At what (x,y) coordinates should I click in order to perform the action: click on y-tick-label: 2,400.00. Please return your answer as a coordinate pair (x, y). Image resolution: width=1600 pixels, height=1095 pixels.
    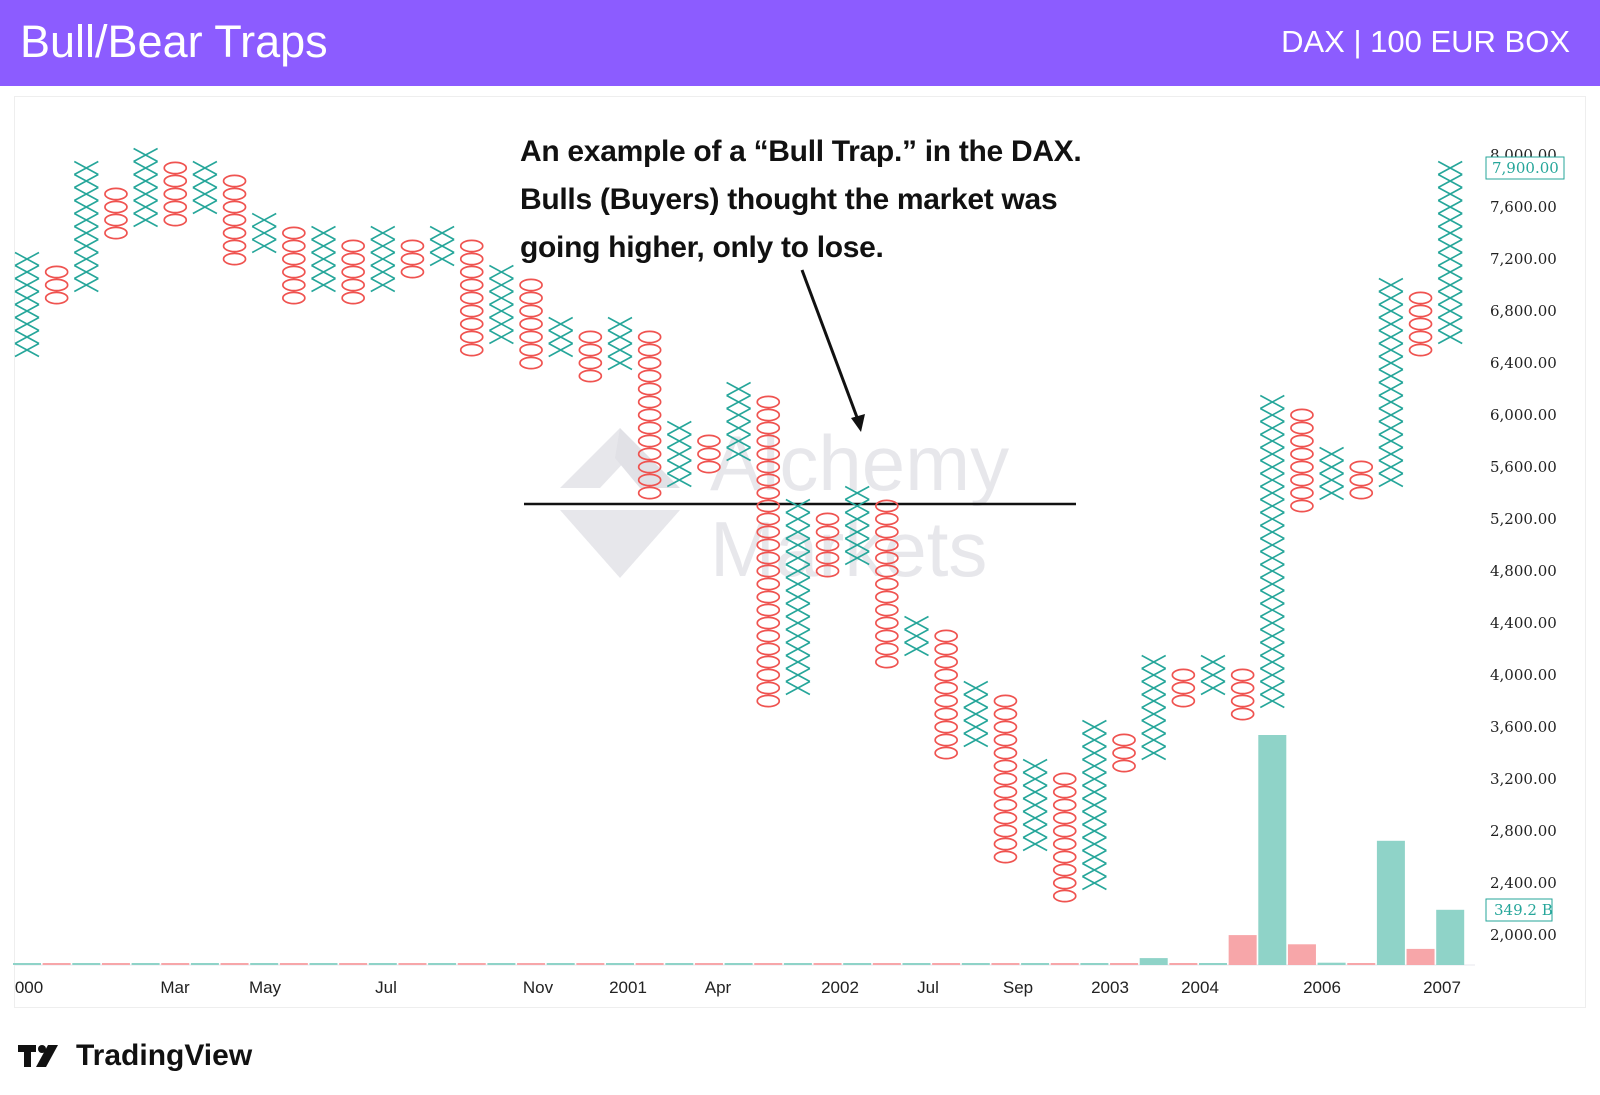
    Looking at the image, I should click on (1523, 883).